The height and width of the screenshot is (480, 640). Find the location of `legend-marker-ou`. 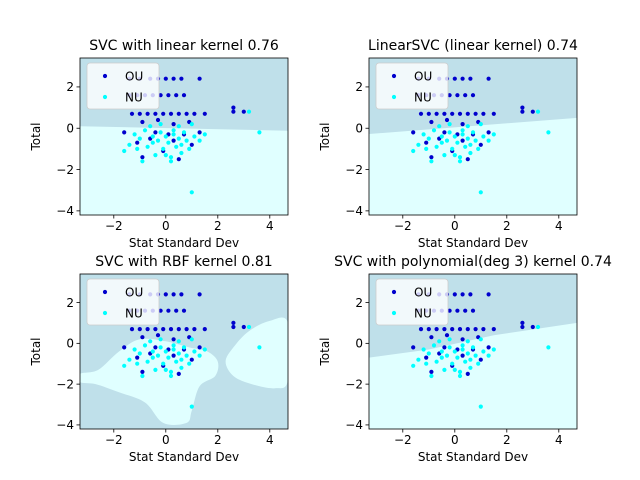

legend-marker-ou is located at coordinates (394, 292).